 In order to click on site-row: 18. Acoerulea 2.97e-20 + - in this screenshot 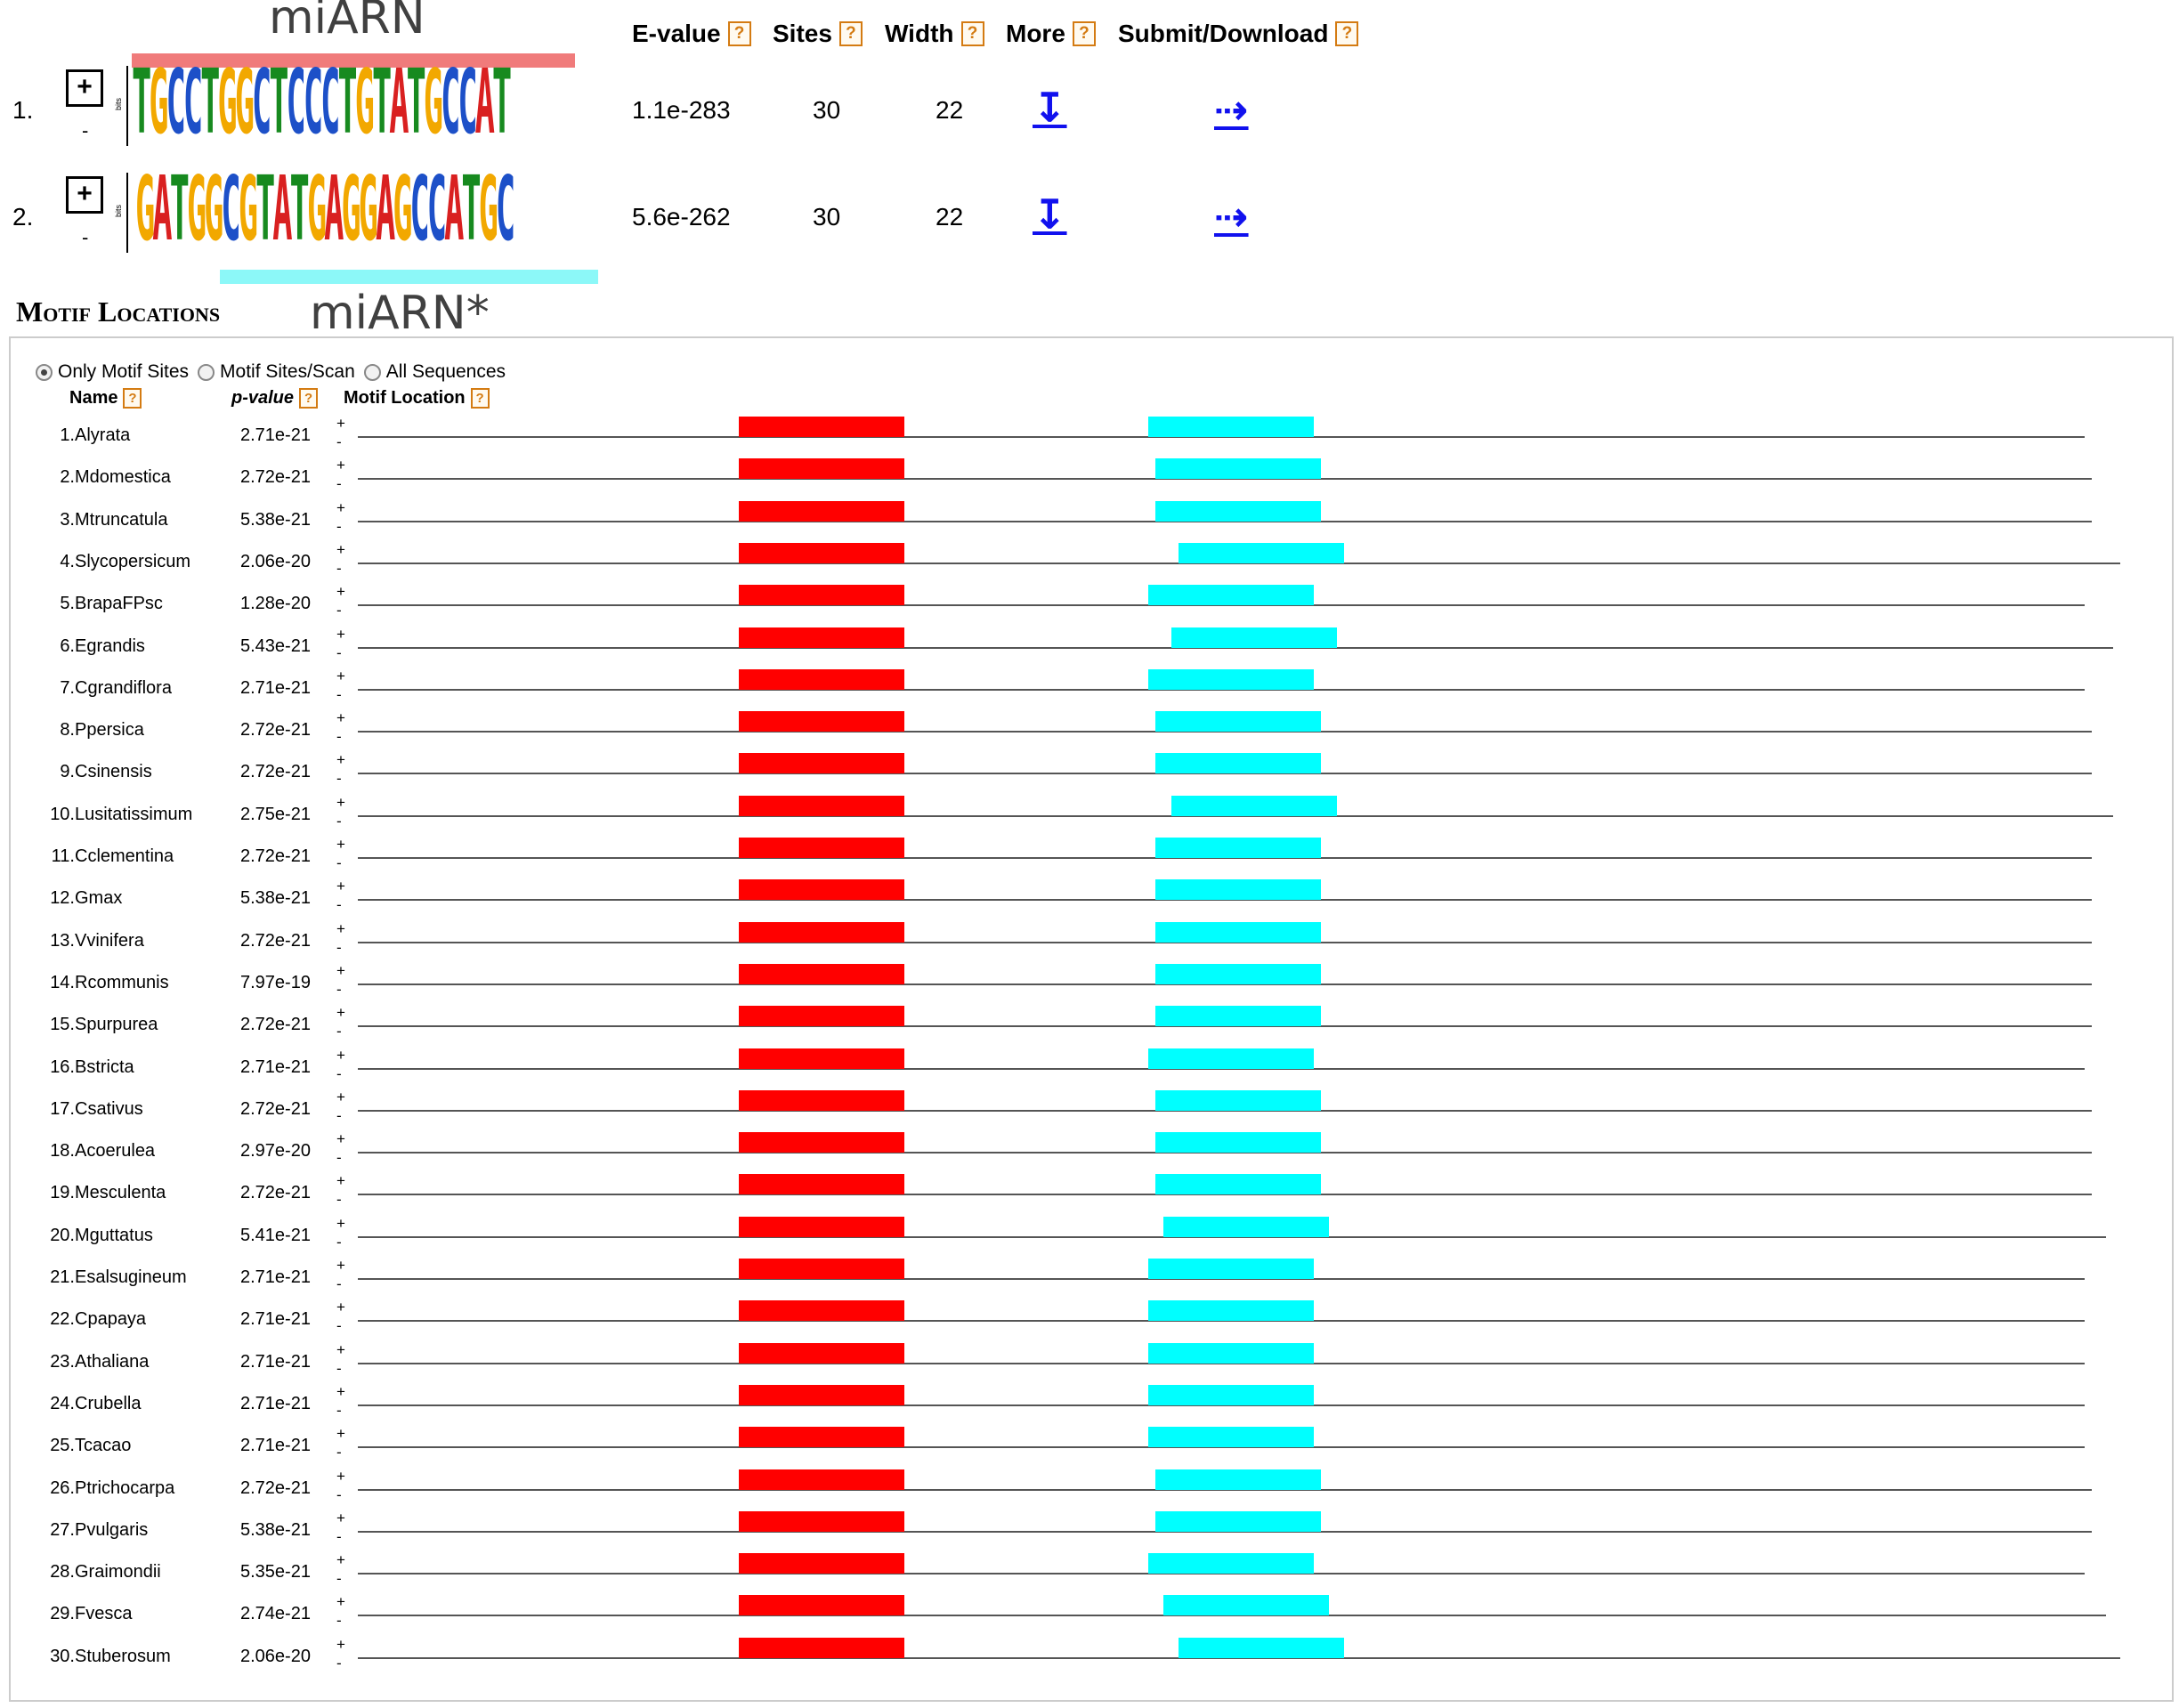, I will do `click(1092, 1153)`.